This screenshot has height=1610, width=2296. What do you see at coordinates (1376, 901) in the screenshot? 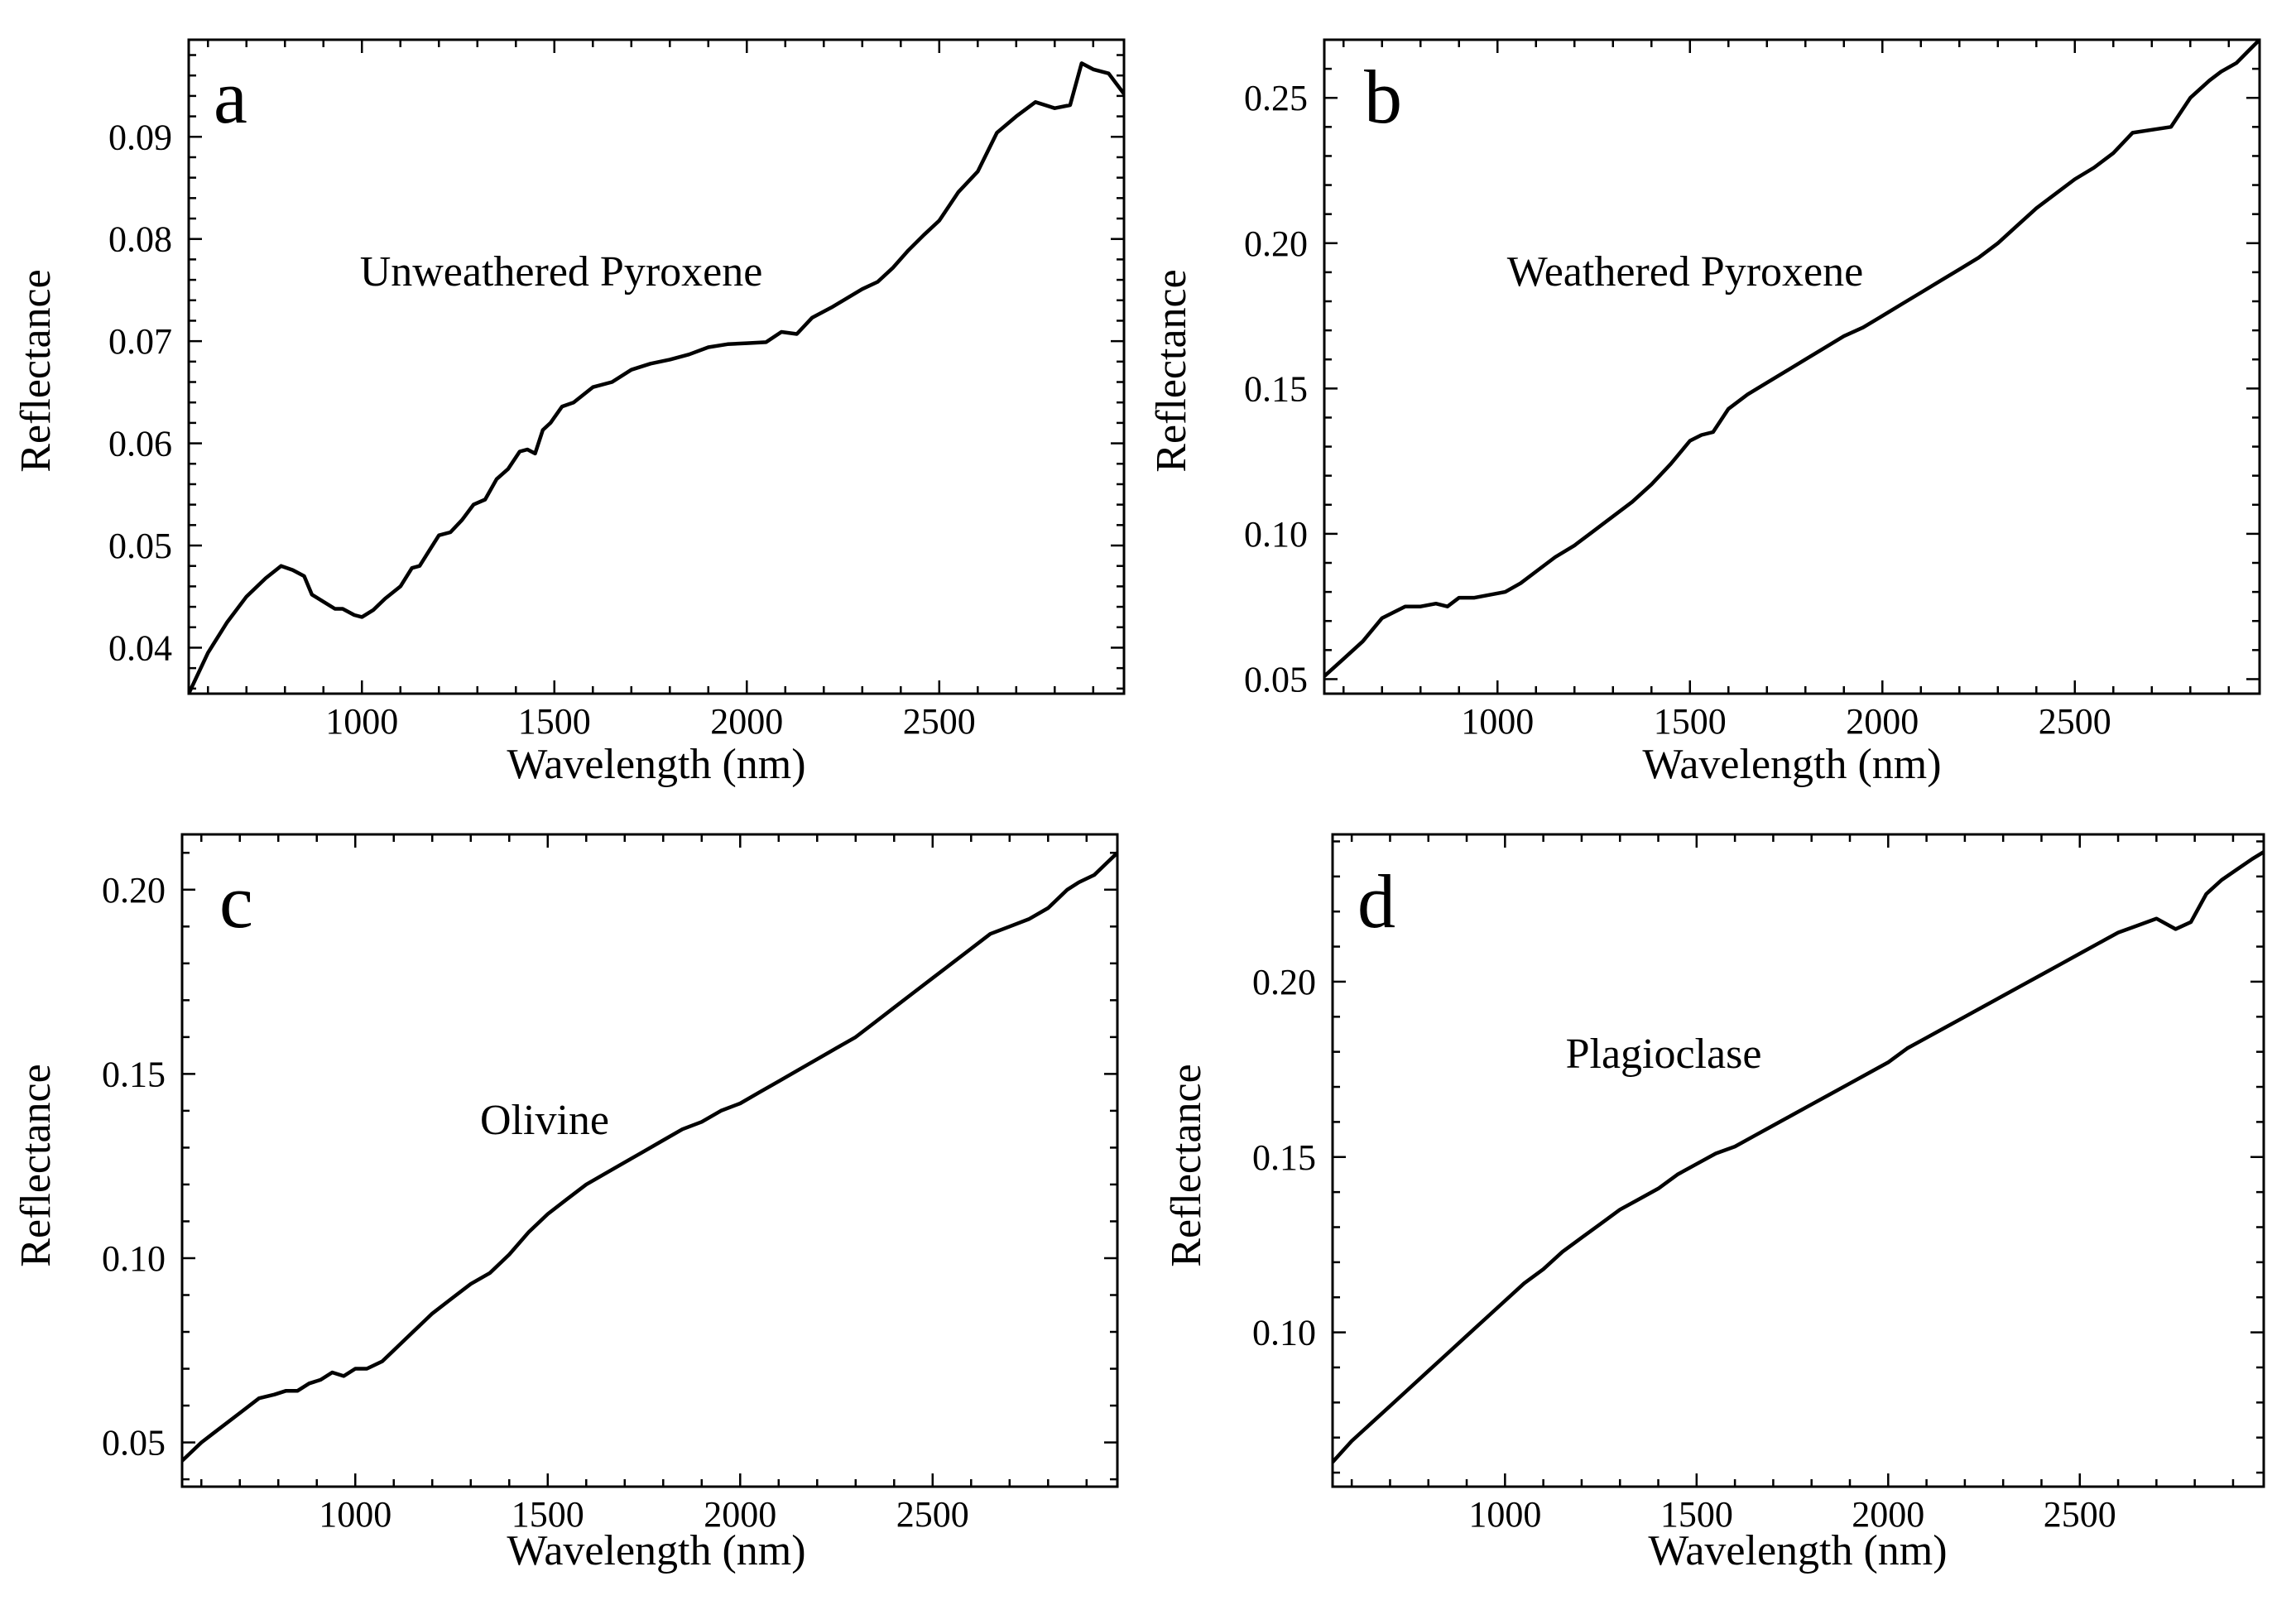
I see `panel-letter: d` at bounding box center [1376, 901].